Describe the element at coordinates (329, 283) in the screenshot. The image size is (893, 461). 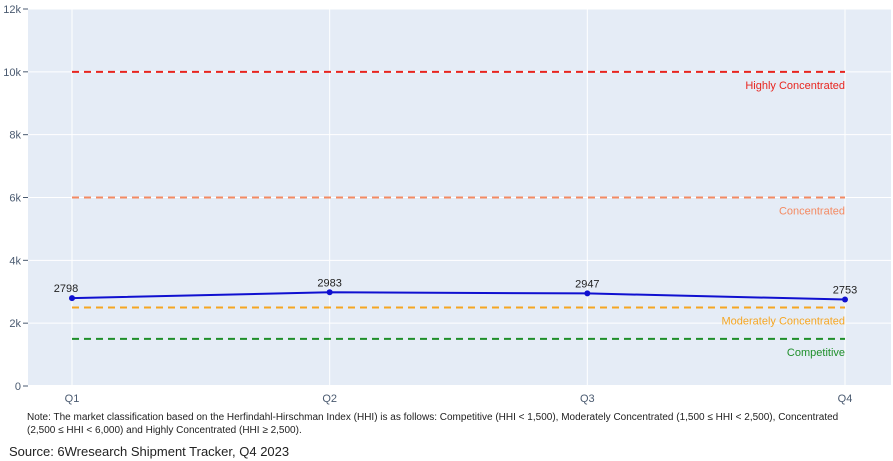
I see `data-label: 2983` at that location.